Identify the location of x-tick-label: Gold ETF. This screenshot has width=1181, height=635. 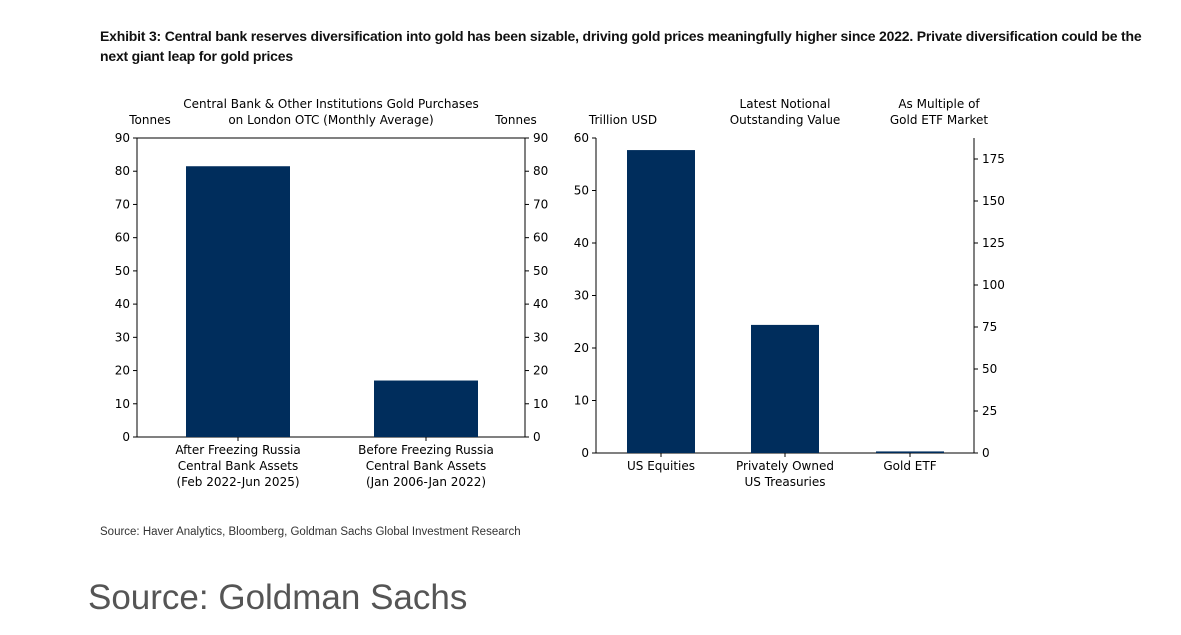
(909, 466).